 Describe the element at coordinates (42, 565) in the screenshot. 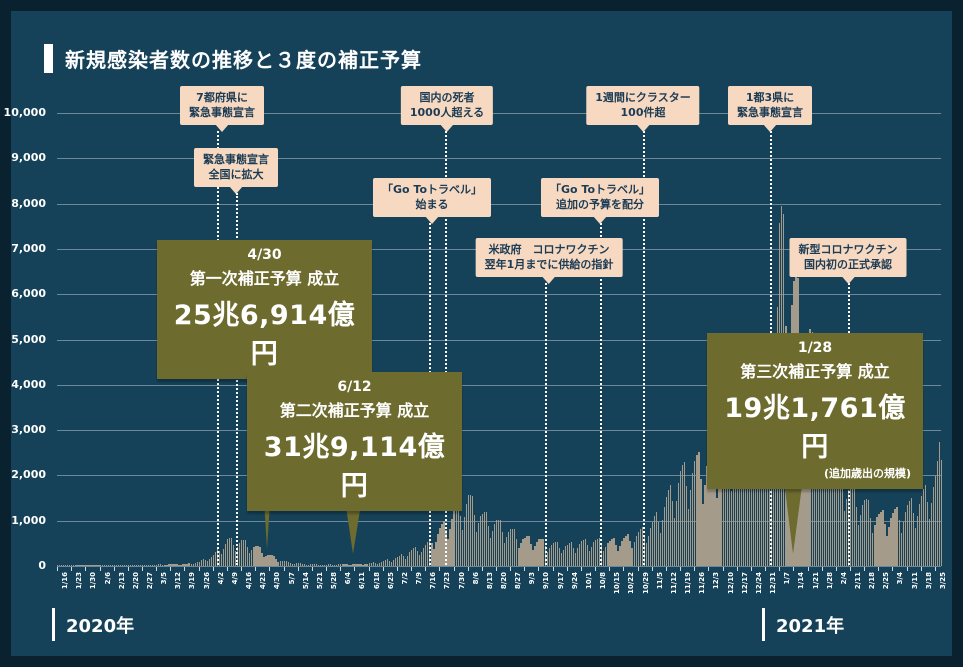

I see `y-axis-tick-label: 0` at that location.